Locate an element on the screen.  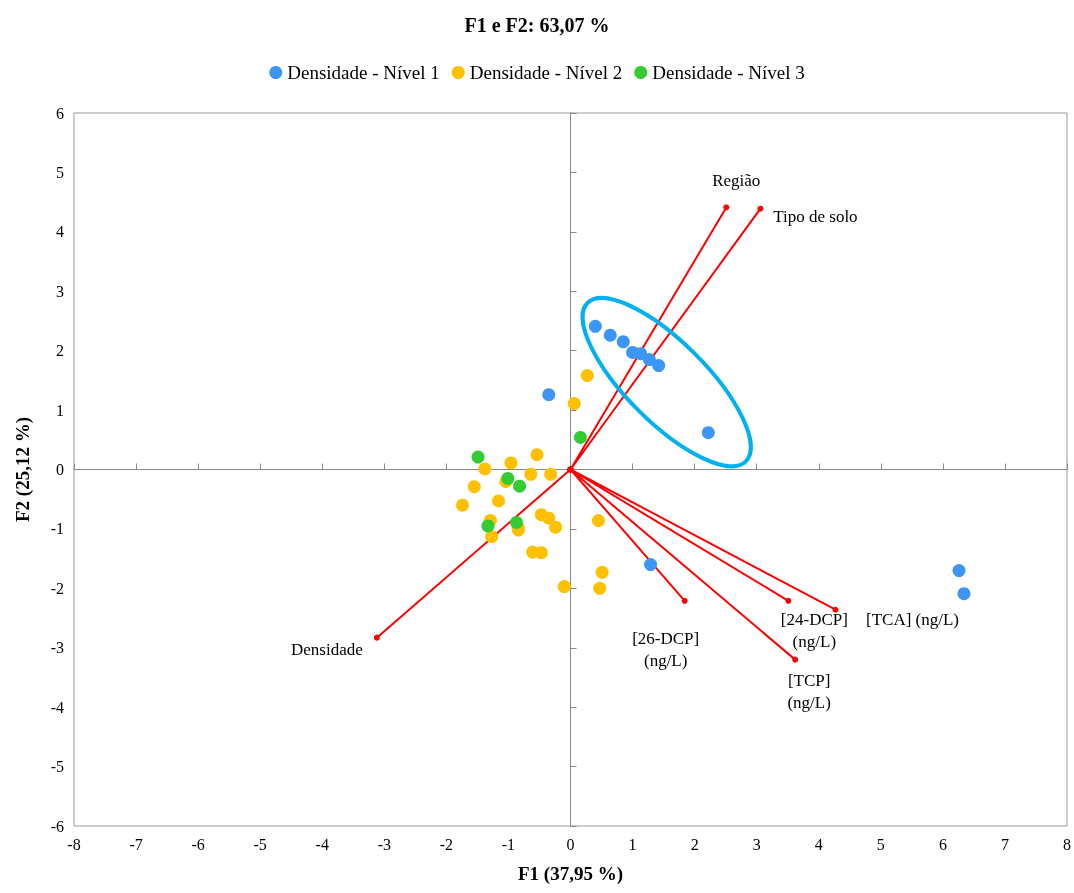
x-tick-label: 6 is located at coordinates (942, 844).